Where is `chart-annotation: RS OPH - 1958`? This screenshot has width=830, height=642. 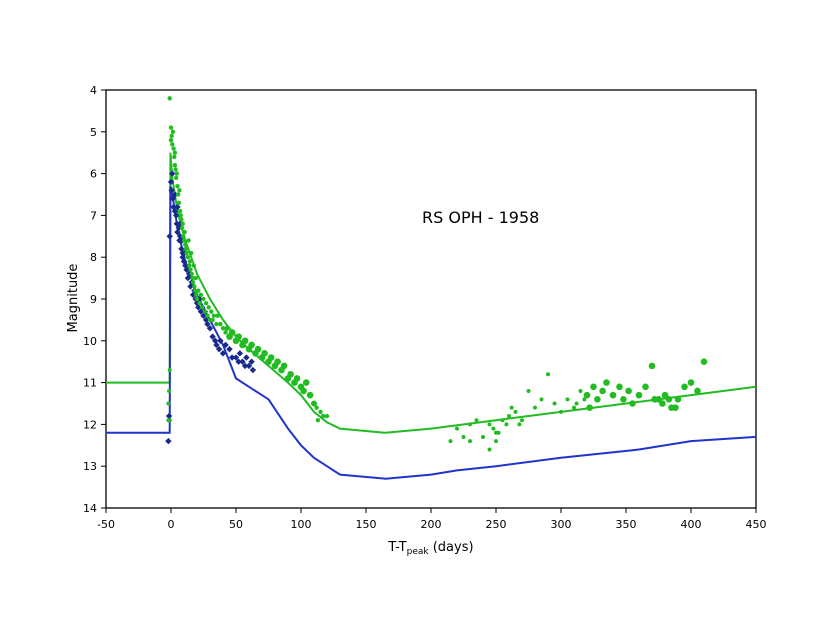 chart-annotation: RS OPH - 1958 is located at coordinates (480, 217).